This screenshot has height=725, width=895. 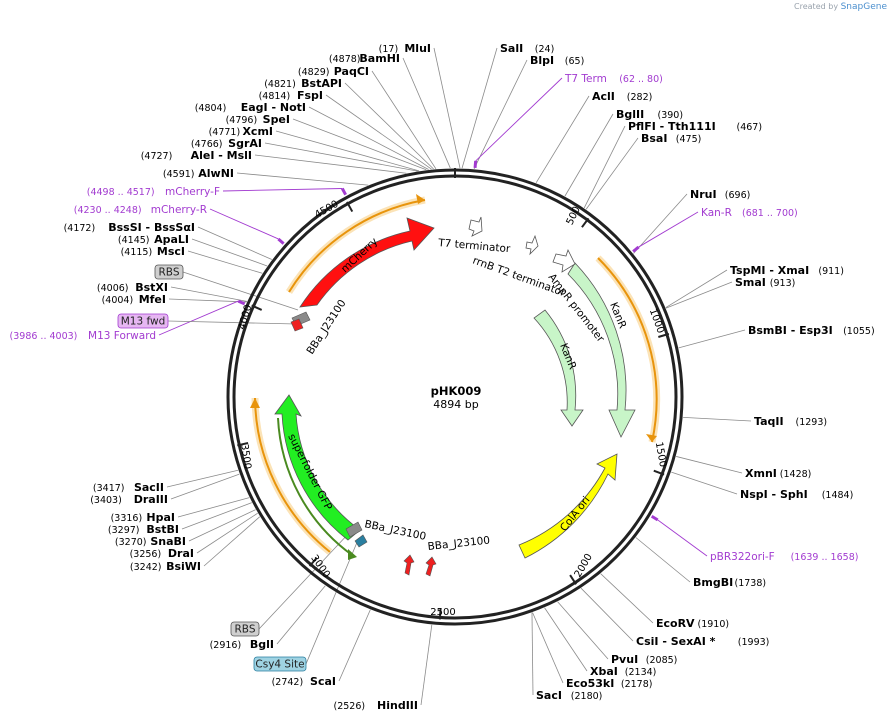 I want to click on tick-label-3500: 3500, so click(x=245, y=456).